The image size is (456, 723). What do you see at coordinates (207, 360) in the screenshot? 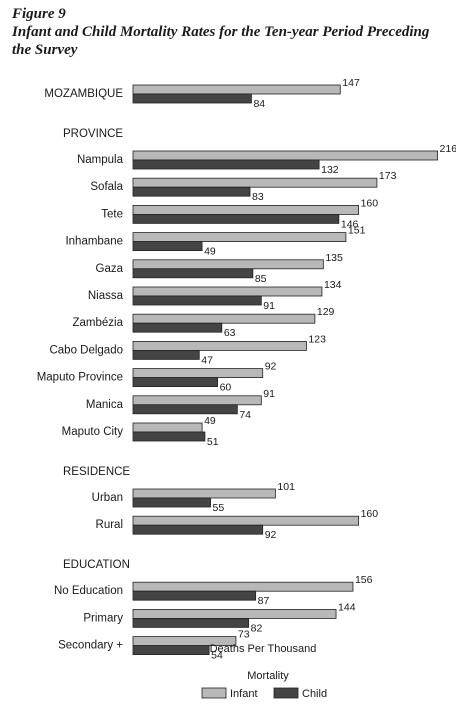
I see `value-label-child-cabo-delgado: 47` at bounding box center [207, 360].